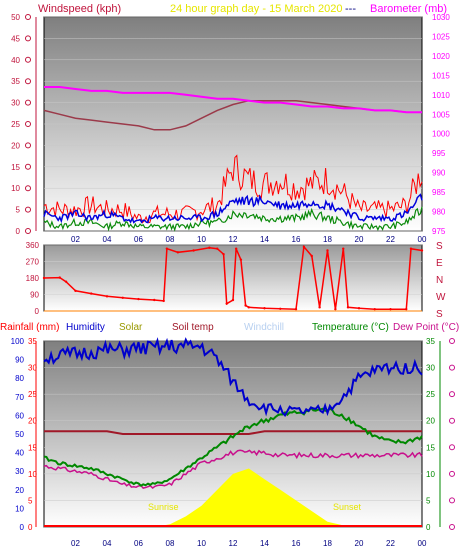  Describe the element at coordinates (33, 278) in the screenshot. I see `direction-tick-label: 180` at that location.